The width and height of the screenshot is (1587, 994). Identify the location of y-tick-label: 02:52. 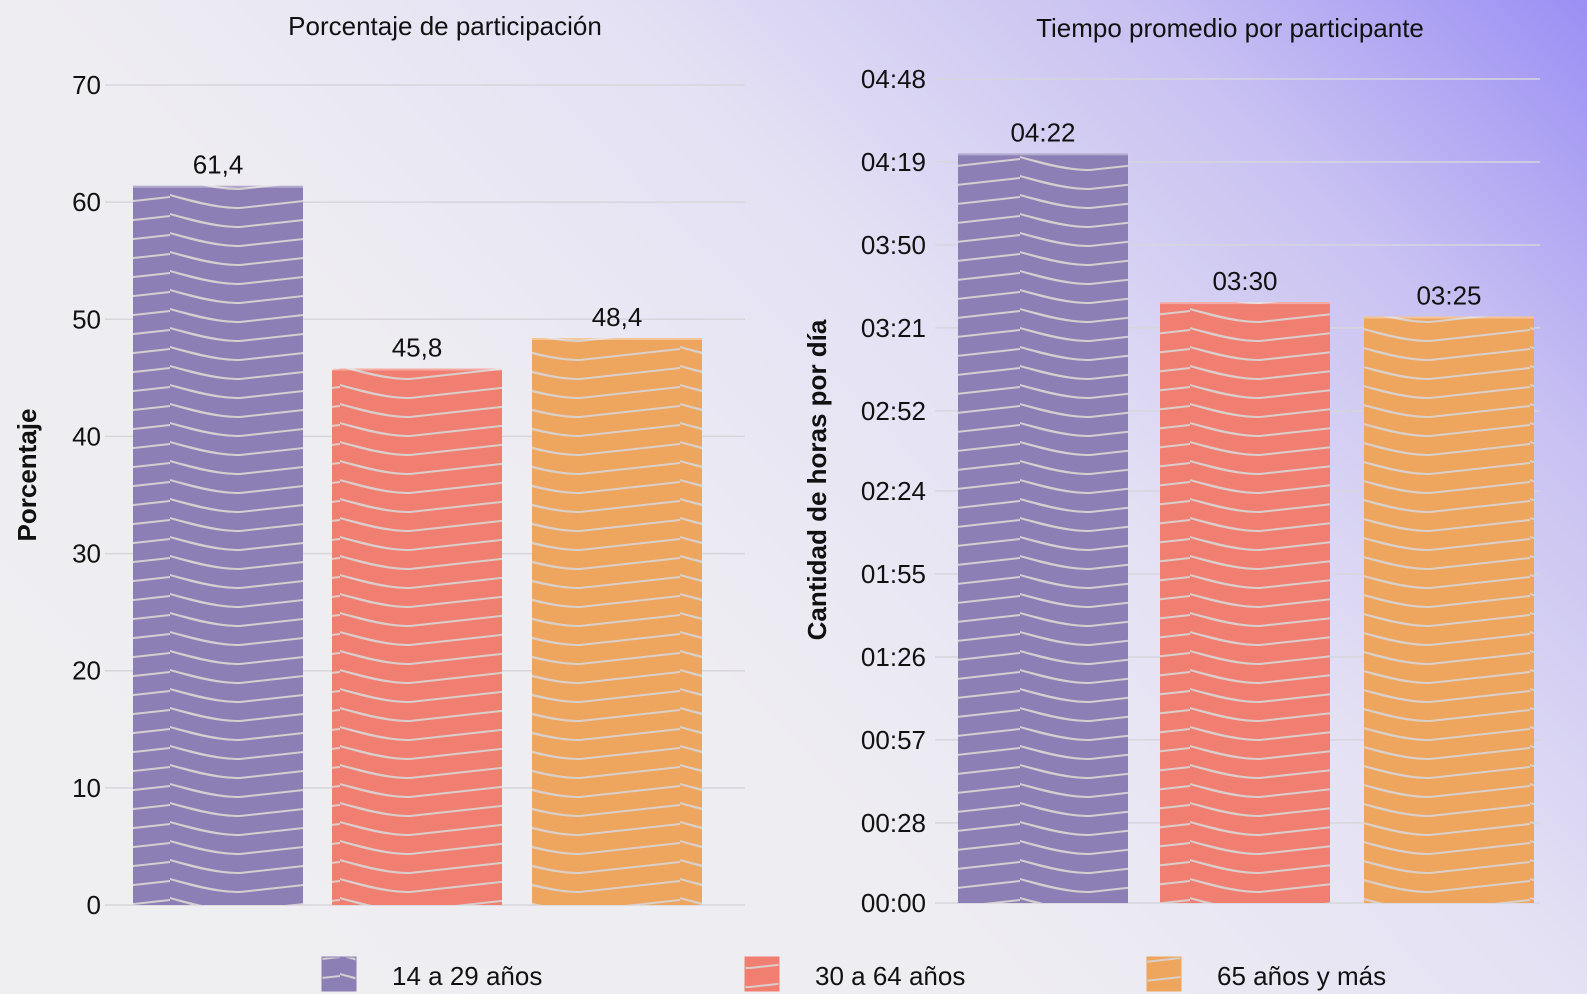
(893, 411).